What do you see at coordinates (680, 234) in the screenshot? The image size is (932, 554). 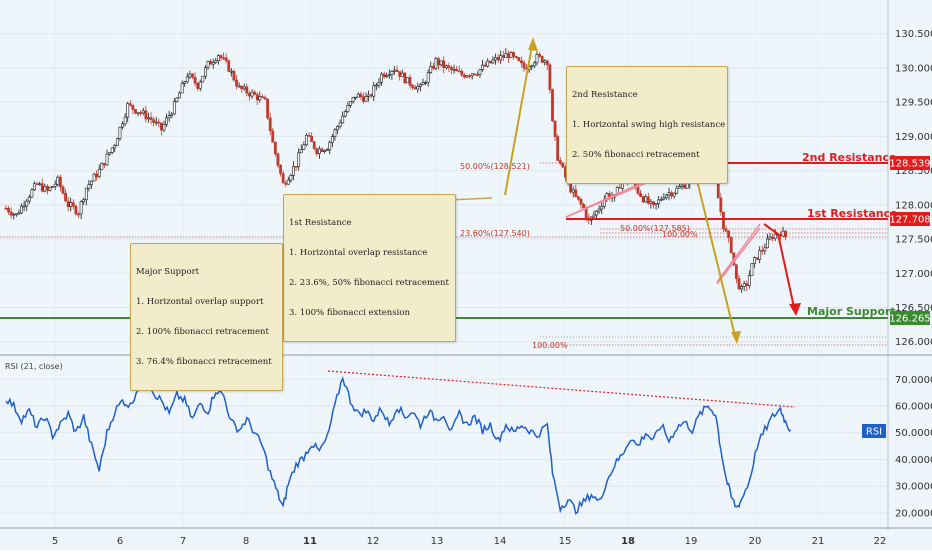 I see `fib-label-100-upper: 100.00%` at bounding box center [680, 234].